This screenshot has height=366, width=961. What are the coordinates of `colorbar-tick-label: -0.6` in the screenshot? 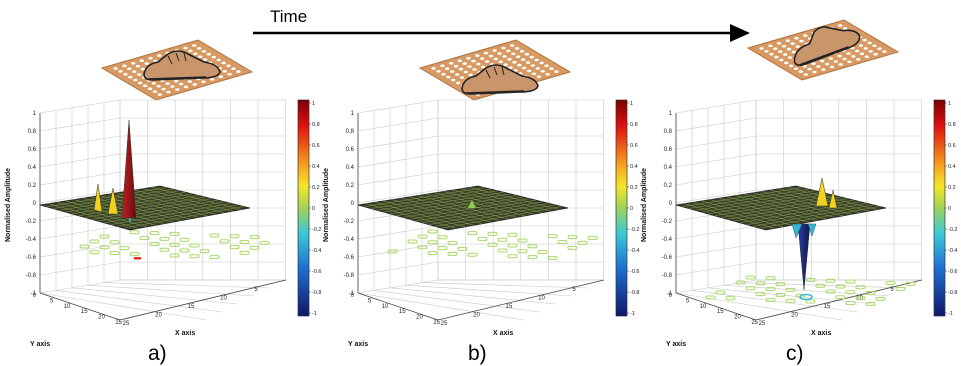 It's located at (634, 272).